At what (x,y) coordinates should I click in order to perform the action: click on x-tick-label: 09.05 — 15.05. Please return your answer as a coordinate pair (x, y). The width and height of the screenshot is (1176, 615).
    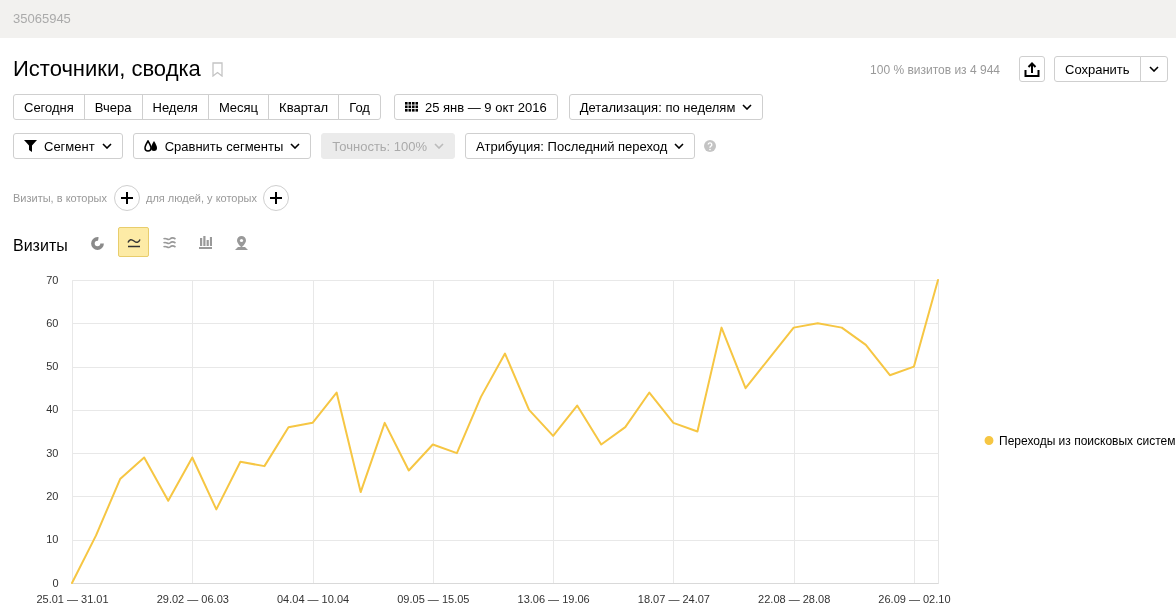
    Looking at the image, I should click on (433, 598).